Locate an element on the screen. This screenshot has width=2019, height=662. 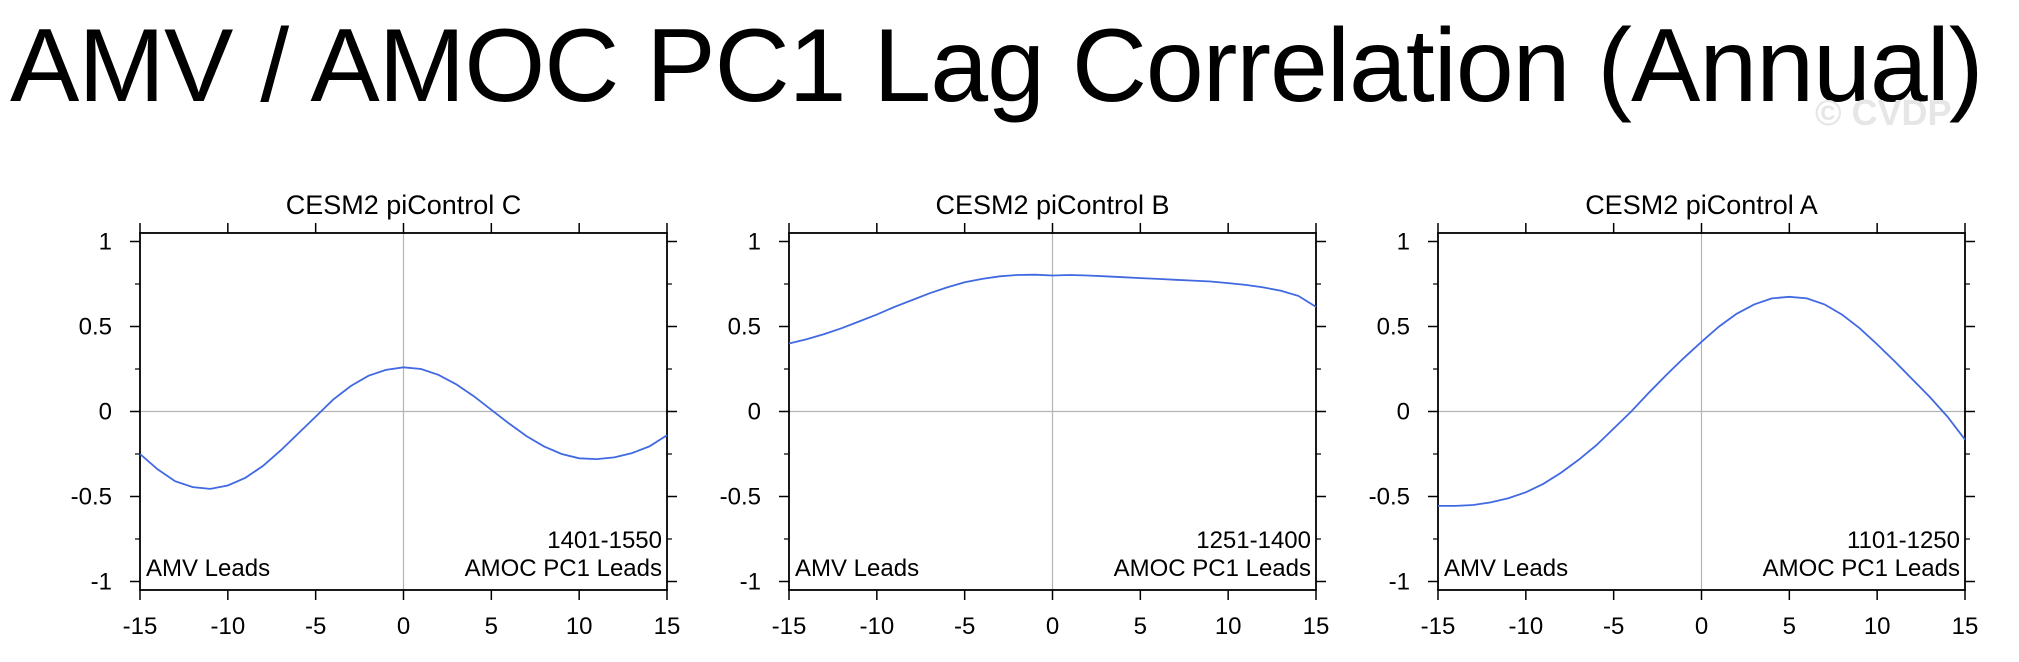
watermark: © CVDP is located at coordinates (1883, 112).